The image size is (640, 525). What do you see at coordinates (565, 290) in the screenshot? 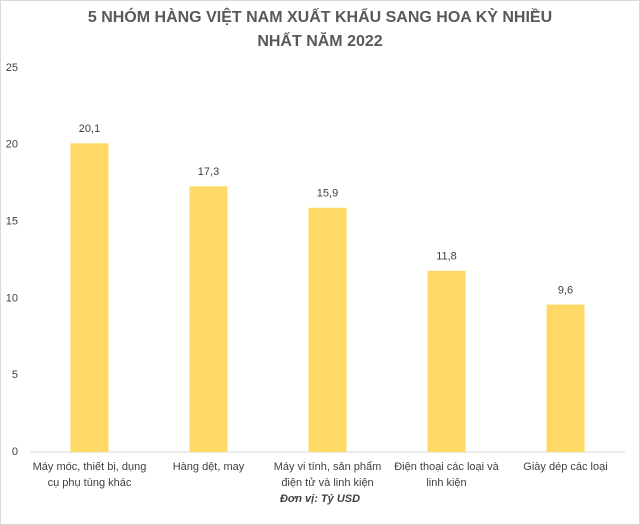
I see `data-label: 9,6` at bounding box center [565, 290].